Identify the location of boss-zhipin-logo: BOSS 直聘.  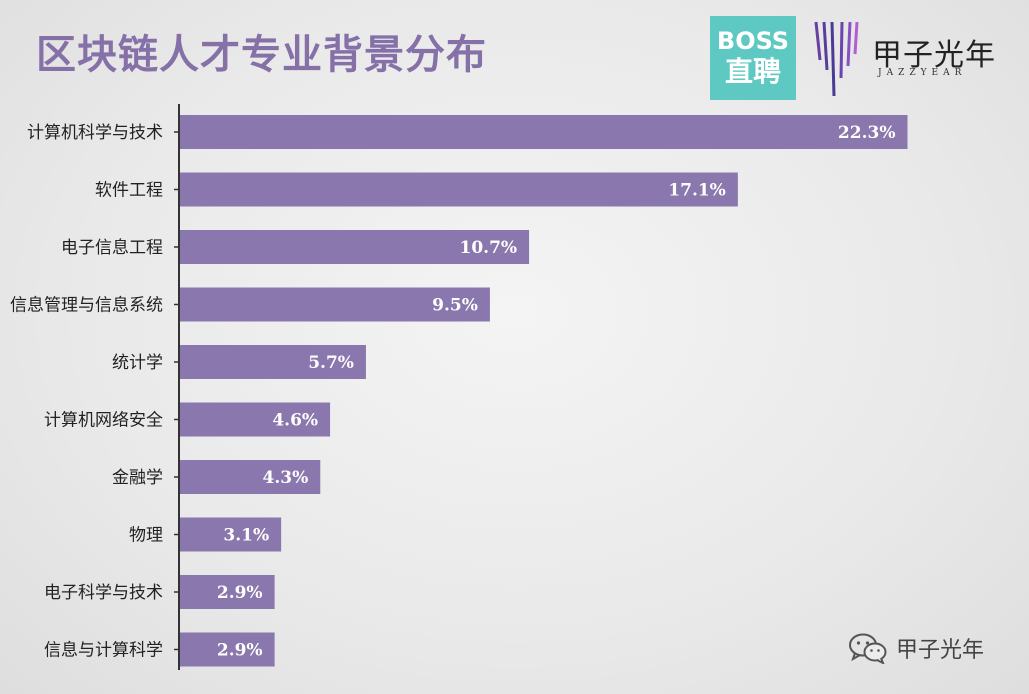
(753, 58).